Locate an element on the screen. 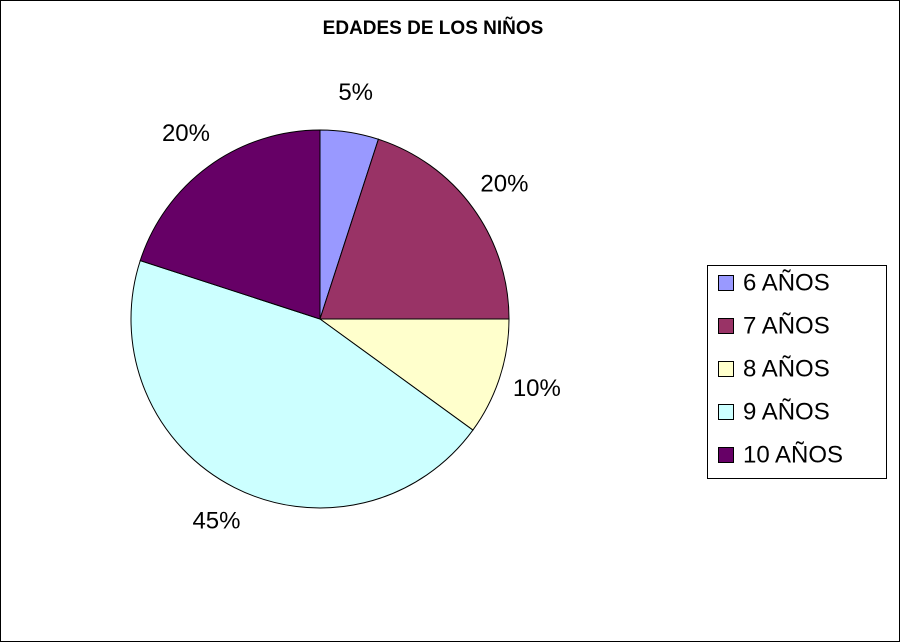  legend-box is located at coordinates (797, 372).